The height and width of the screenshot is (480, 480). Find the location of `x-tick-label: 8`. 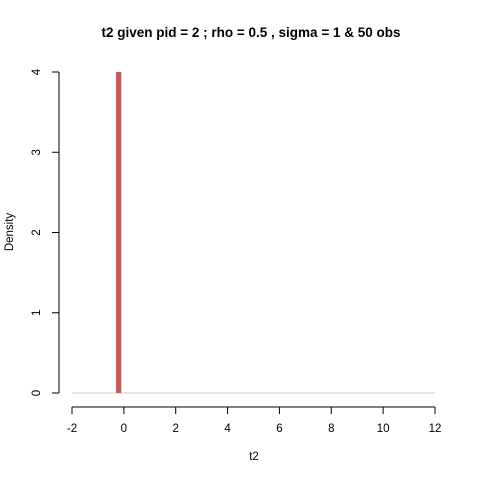

x-tick-label: 8 is located at coordinates (331, 429).